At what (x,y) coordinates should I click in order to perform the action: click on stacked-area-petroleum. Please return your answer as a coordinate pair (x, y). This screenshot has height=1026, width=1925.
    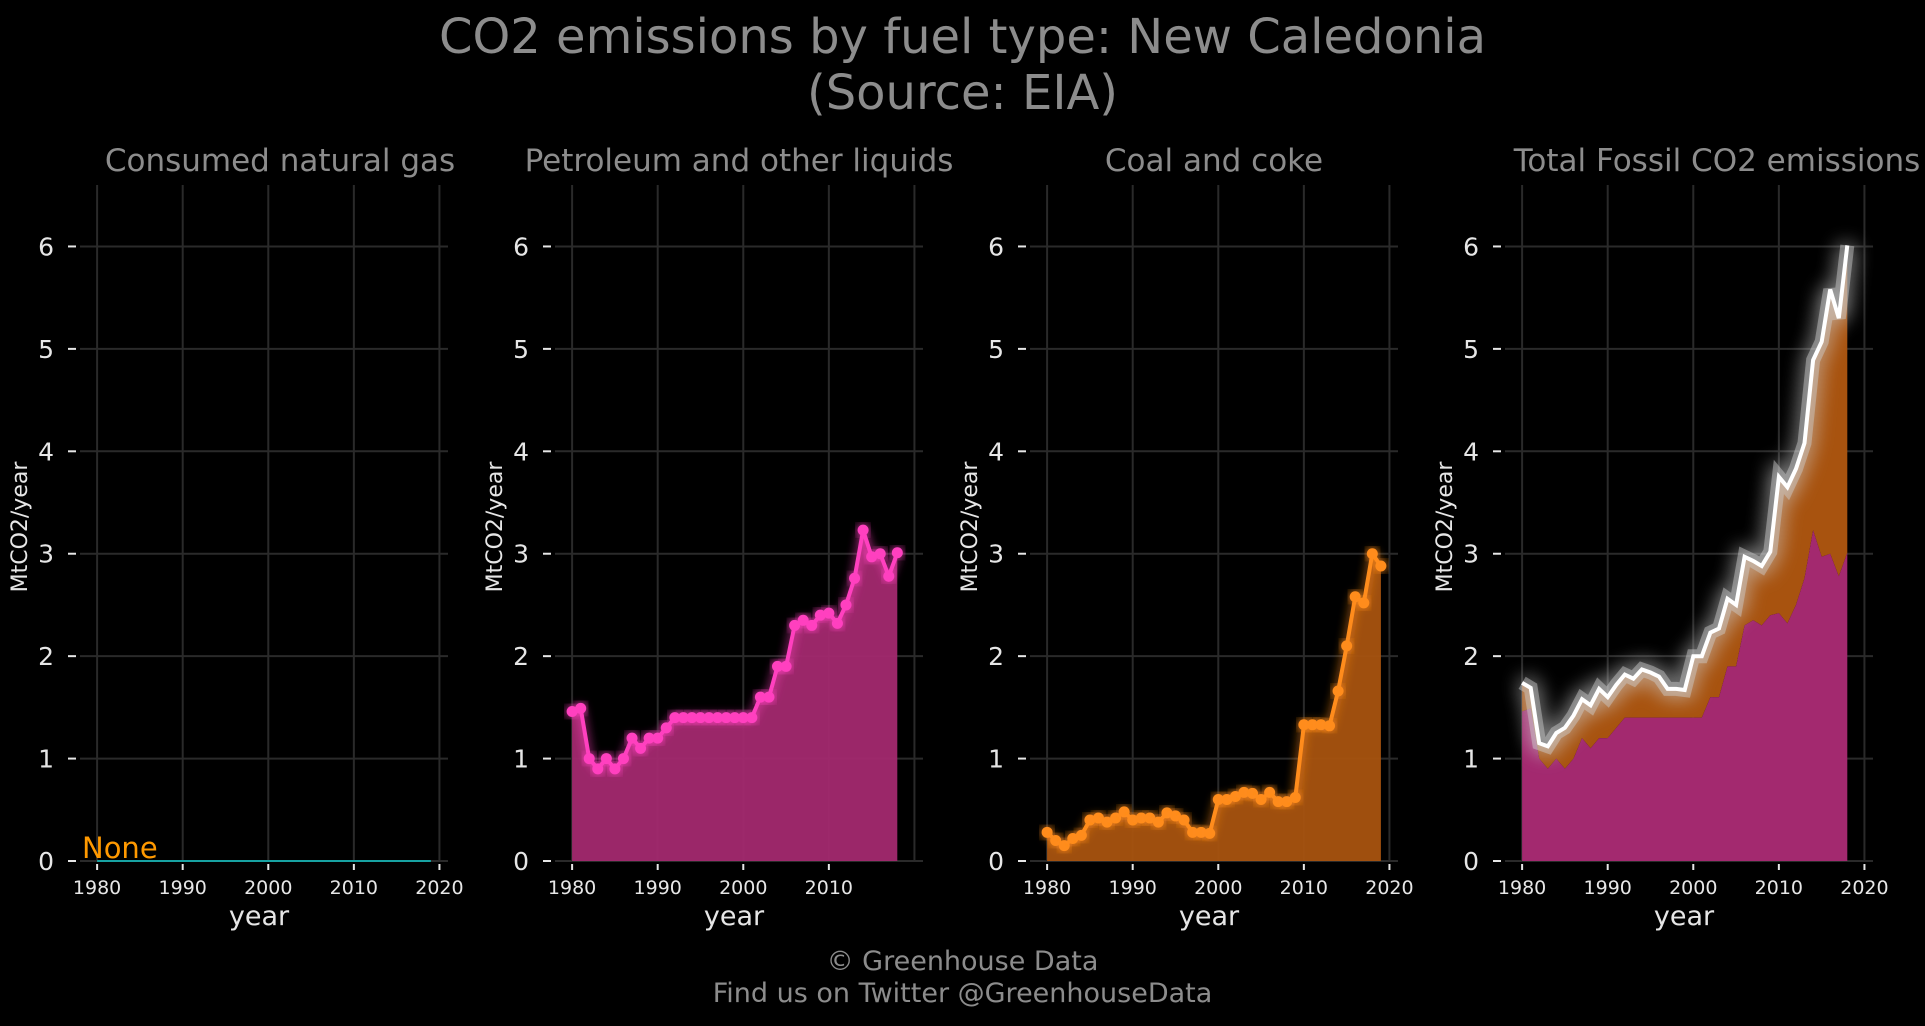
    Looking at the image, I should click on (1685, 695).